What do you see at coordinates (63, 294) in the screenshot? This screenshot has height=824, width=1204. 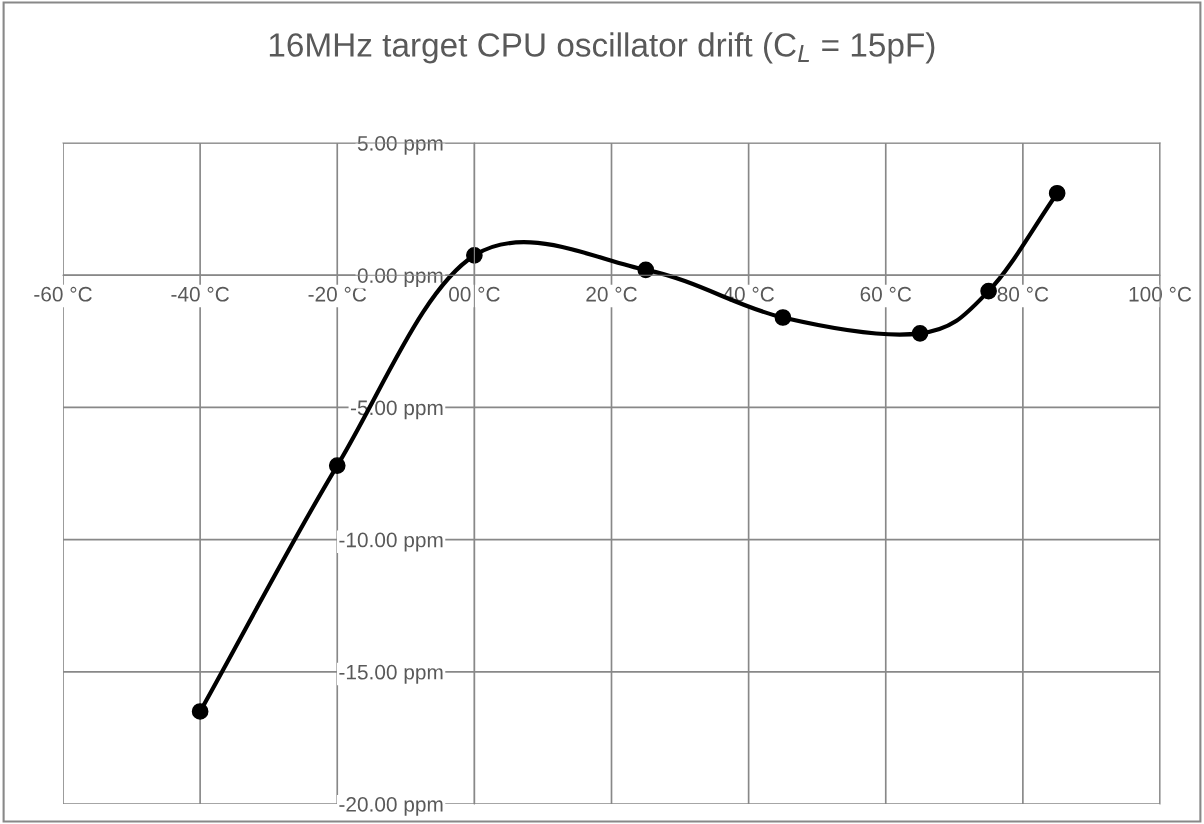 I see `x-tick-label: -60 °C` at bounding box center [63, 294].